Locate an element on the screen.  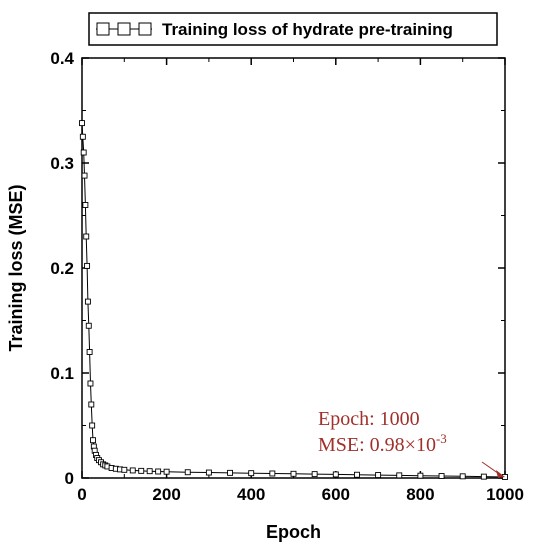
x-axis-label: Epoch is located at coordinates (293, 532).